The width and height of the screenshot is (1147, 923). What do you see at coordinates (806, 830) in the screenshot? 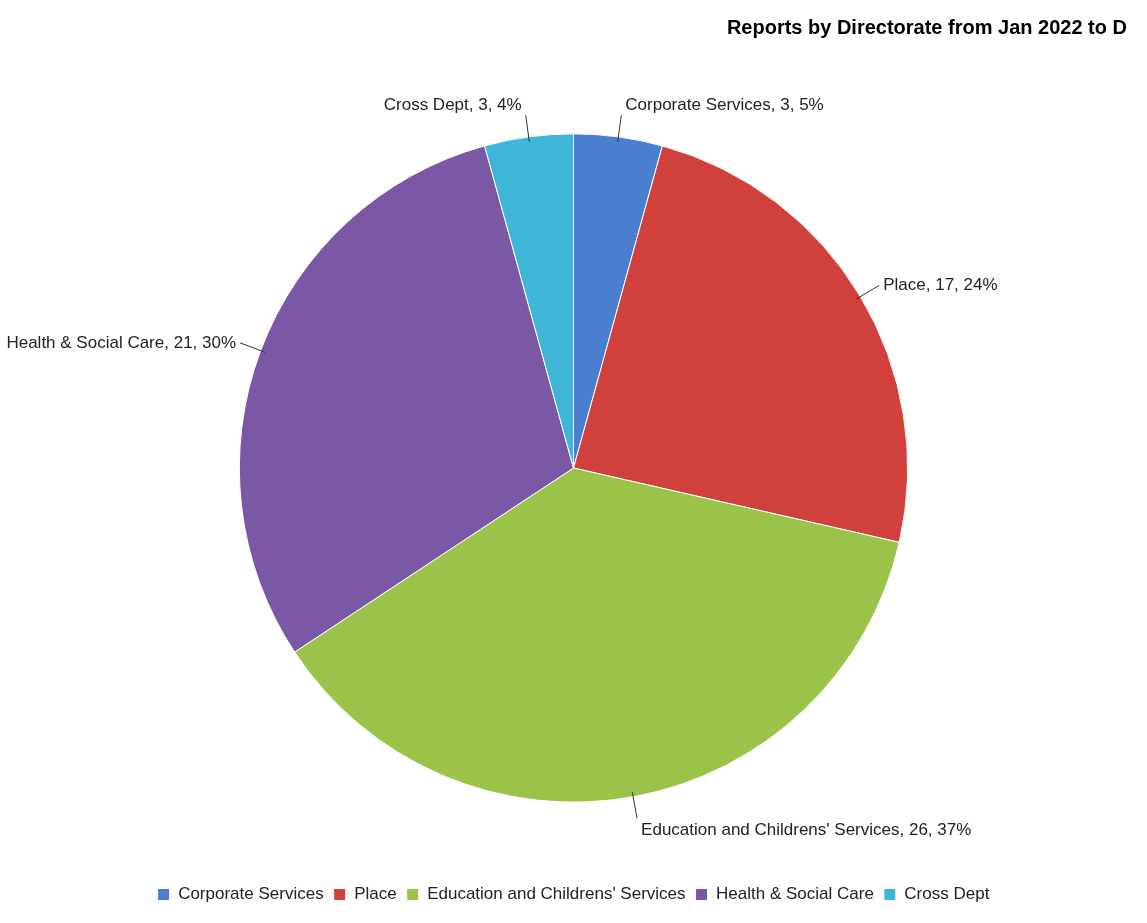
I see `data-label: Education and Childrens' Services, 26, 37%` at bounding box center [806, 830].